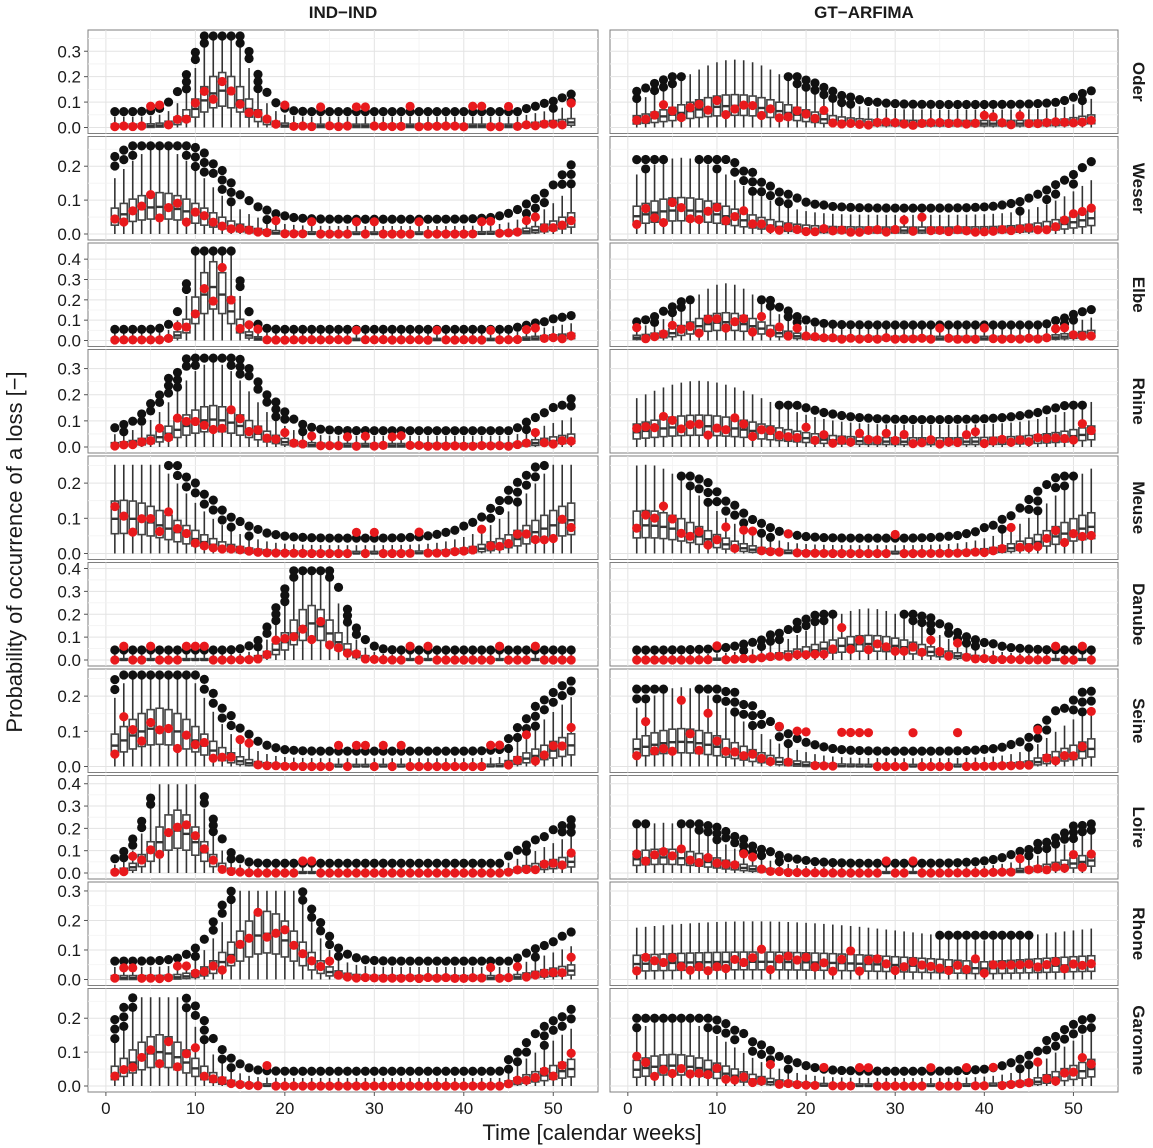 The width and height of the screenshot is (1153, 1148). I want to click on panel-rhone-left: 0.00.10.20.3, so click(328, 935).